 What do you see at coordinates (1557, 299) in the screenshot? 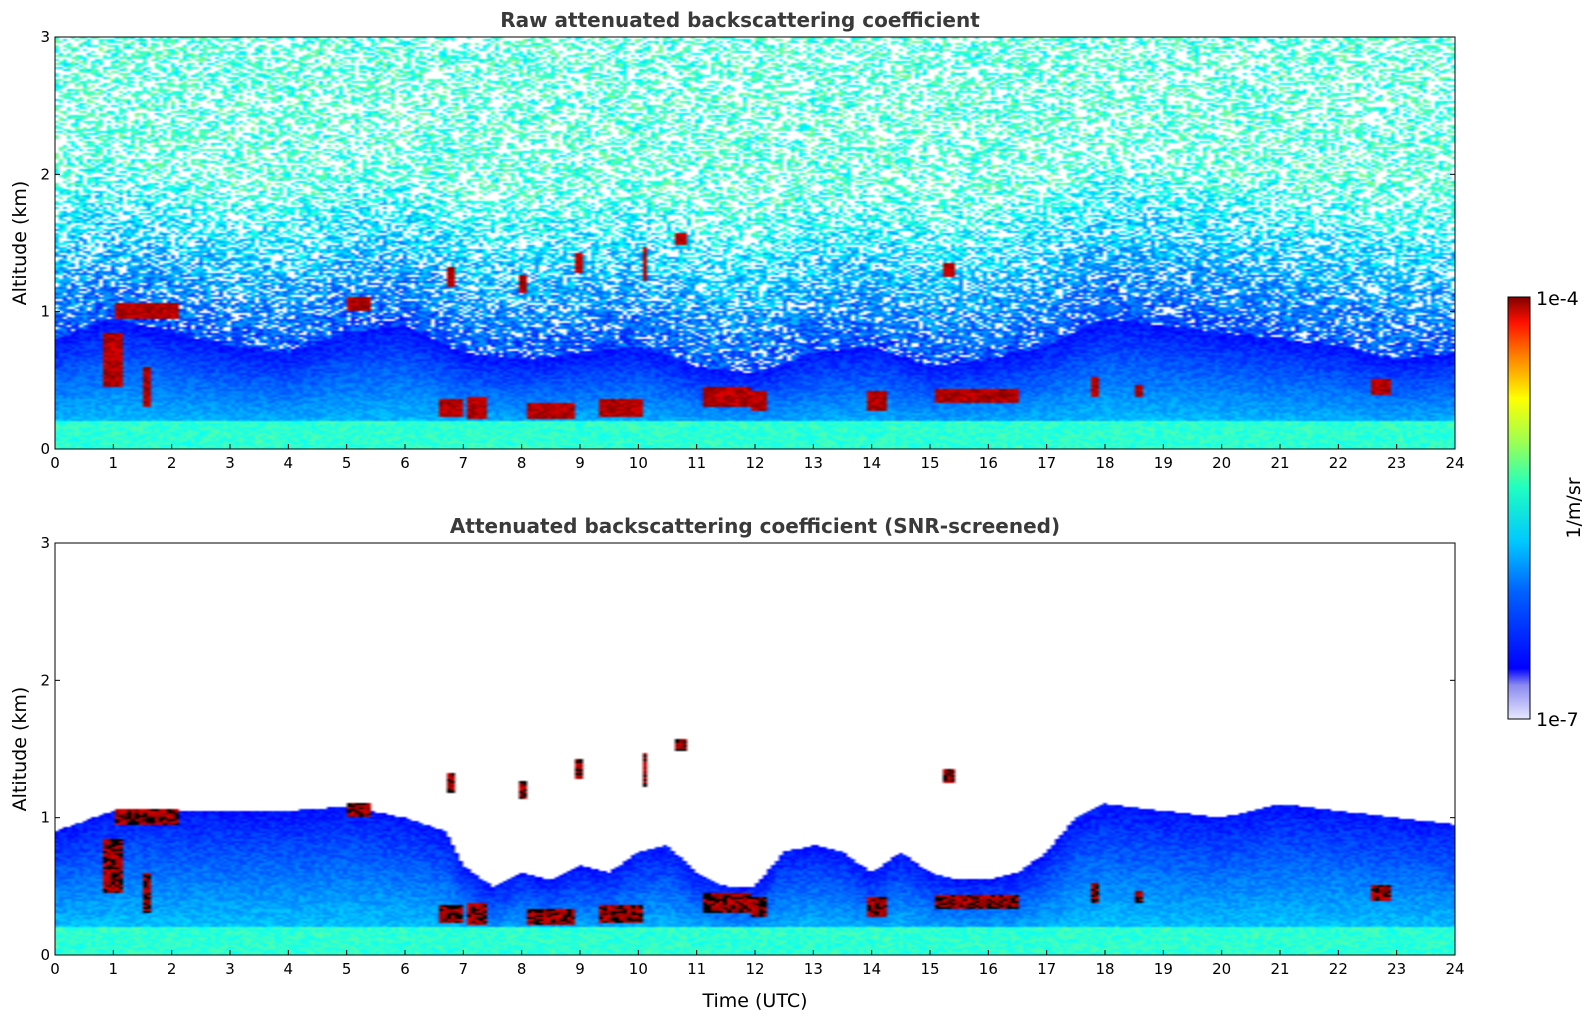
I see `colorbar-max-label: 1e-4` at bounding box center [1557, 299].